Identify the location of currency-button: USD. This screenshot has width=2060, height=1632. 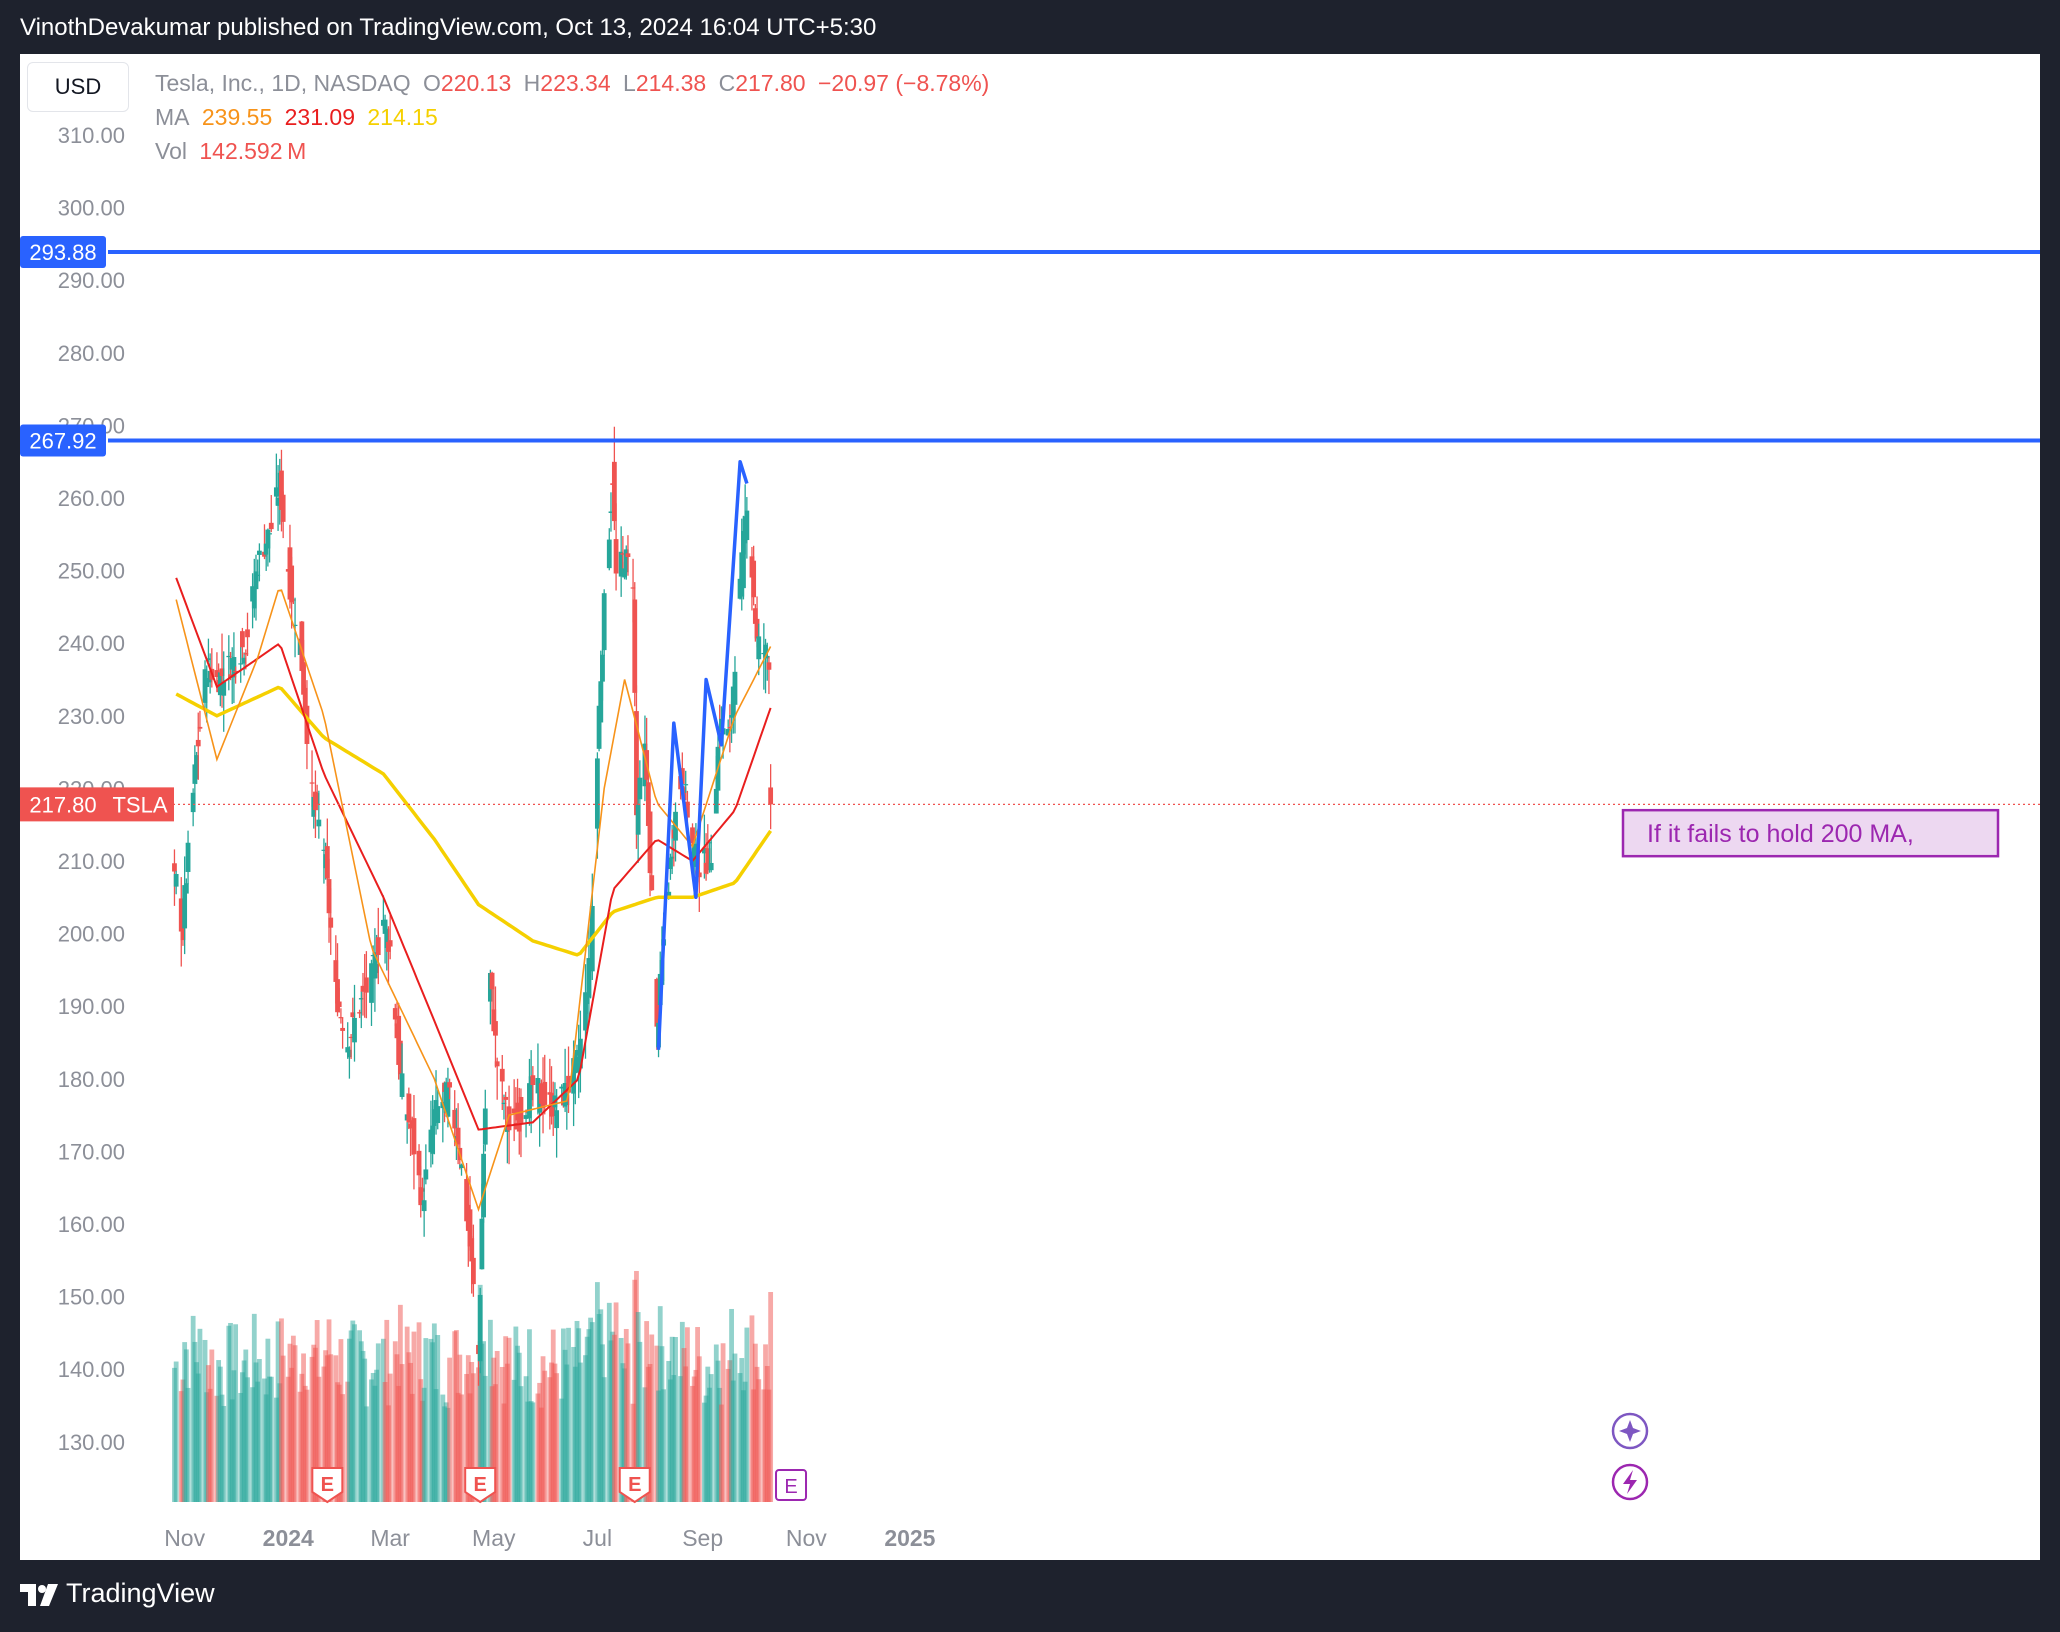
(78, 87).